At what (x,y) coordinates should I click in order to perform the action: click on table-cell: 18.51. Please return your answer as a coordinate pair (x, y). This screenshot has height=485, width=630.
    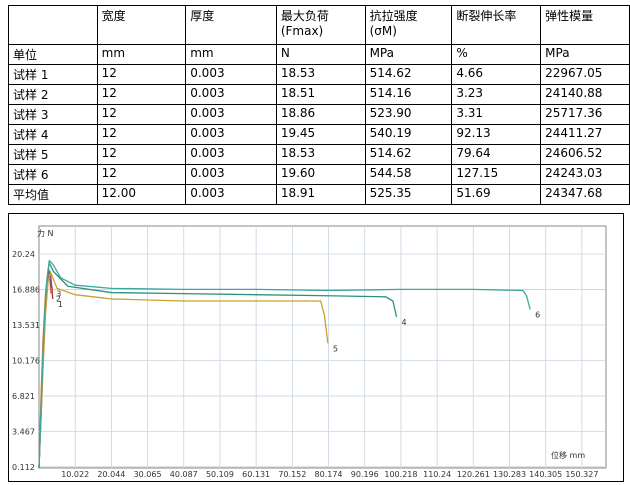
    Looking at the image, I should click on (320, 94).